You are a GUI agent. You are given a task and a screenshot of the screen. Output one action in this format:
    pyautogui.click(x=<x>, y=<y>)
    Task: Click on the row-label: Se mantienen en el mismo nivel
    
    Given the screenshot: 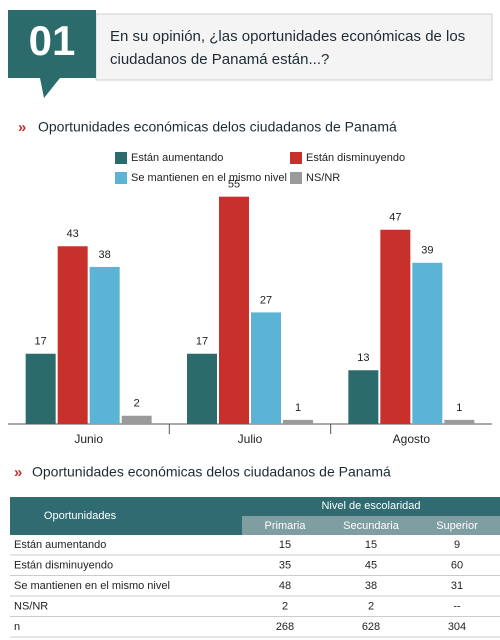 What is the action you would take?
    pyautogui.click(x=92, y=586)
    